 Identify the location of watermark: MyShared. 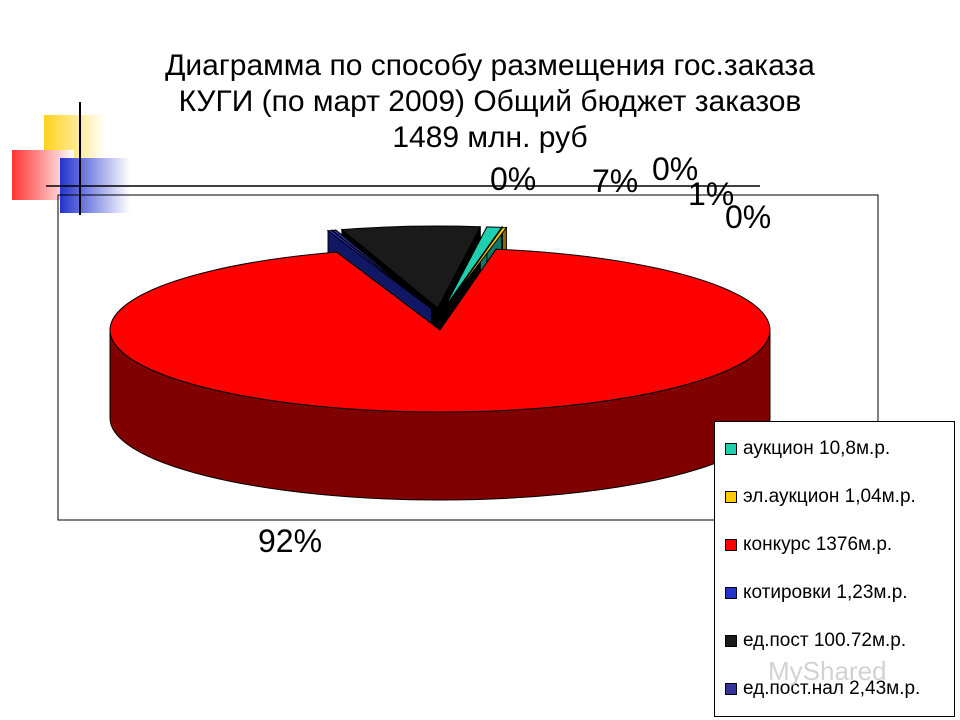
(827, 671).